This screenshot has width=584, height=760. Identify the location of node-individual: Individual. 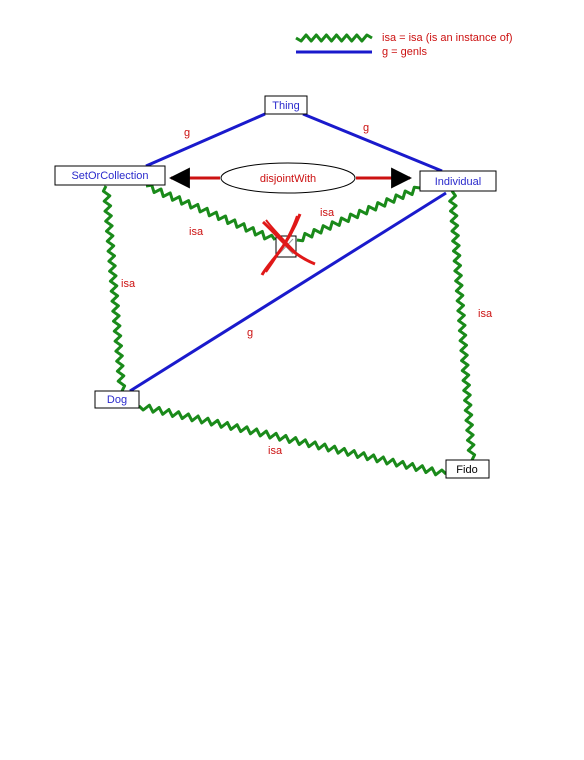
(458, 181).